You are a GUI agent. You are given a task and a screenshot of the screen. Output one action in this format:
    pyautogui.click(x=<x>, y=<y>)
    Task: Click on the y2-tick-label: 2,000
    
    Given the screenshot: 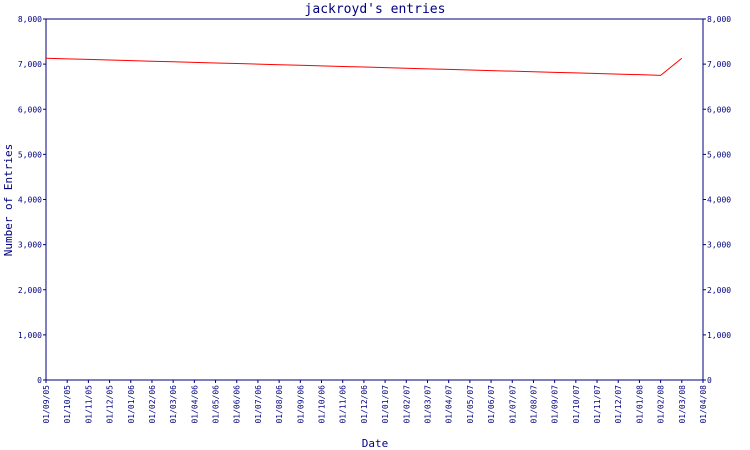 What is the action you would take?
    pyautogui.click(x=719, y=290)
    